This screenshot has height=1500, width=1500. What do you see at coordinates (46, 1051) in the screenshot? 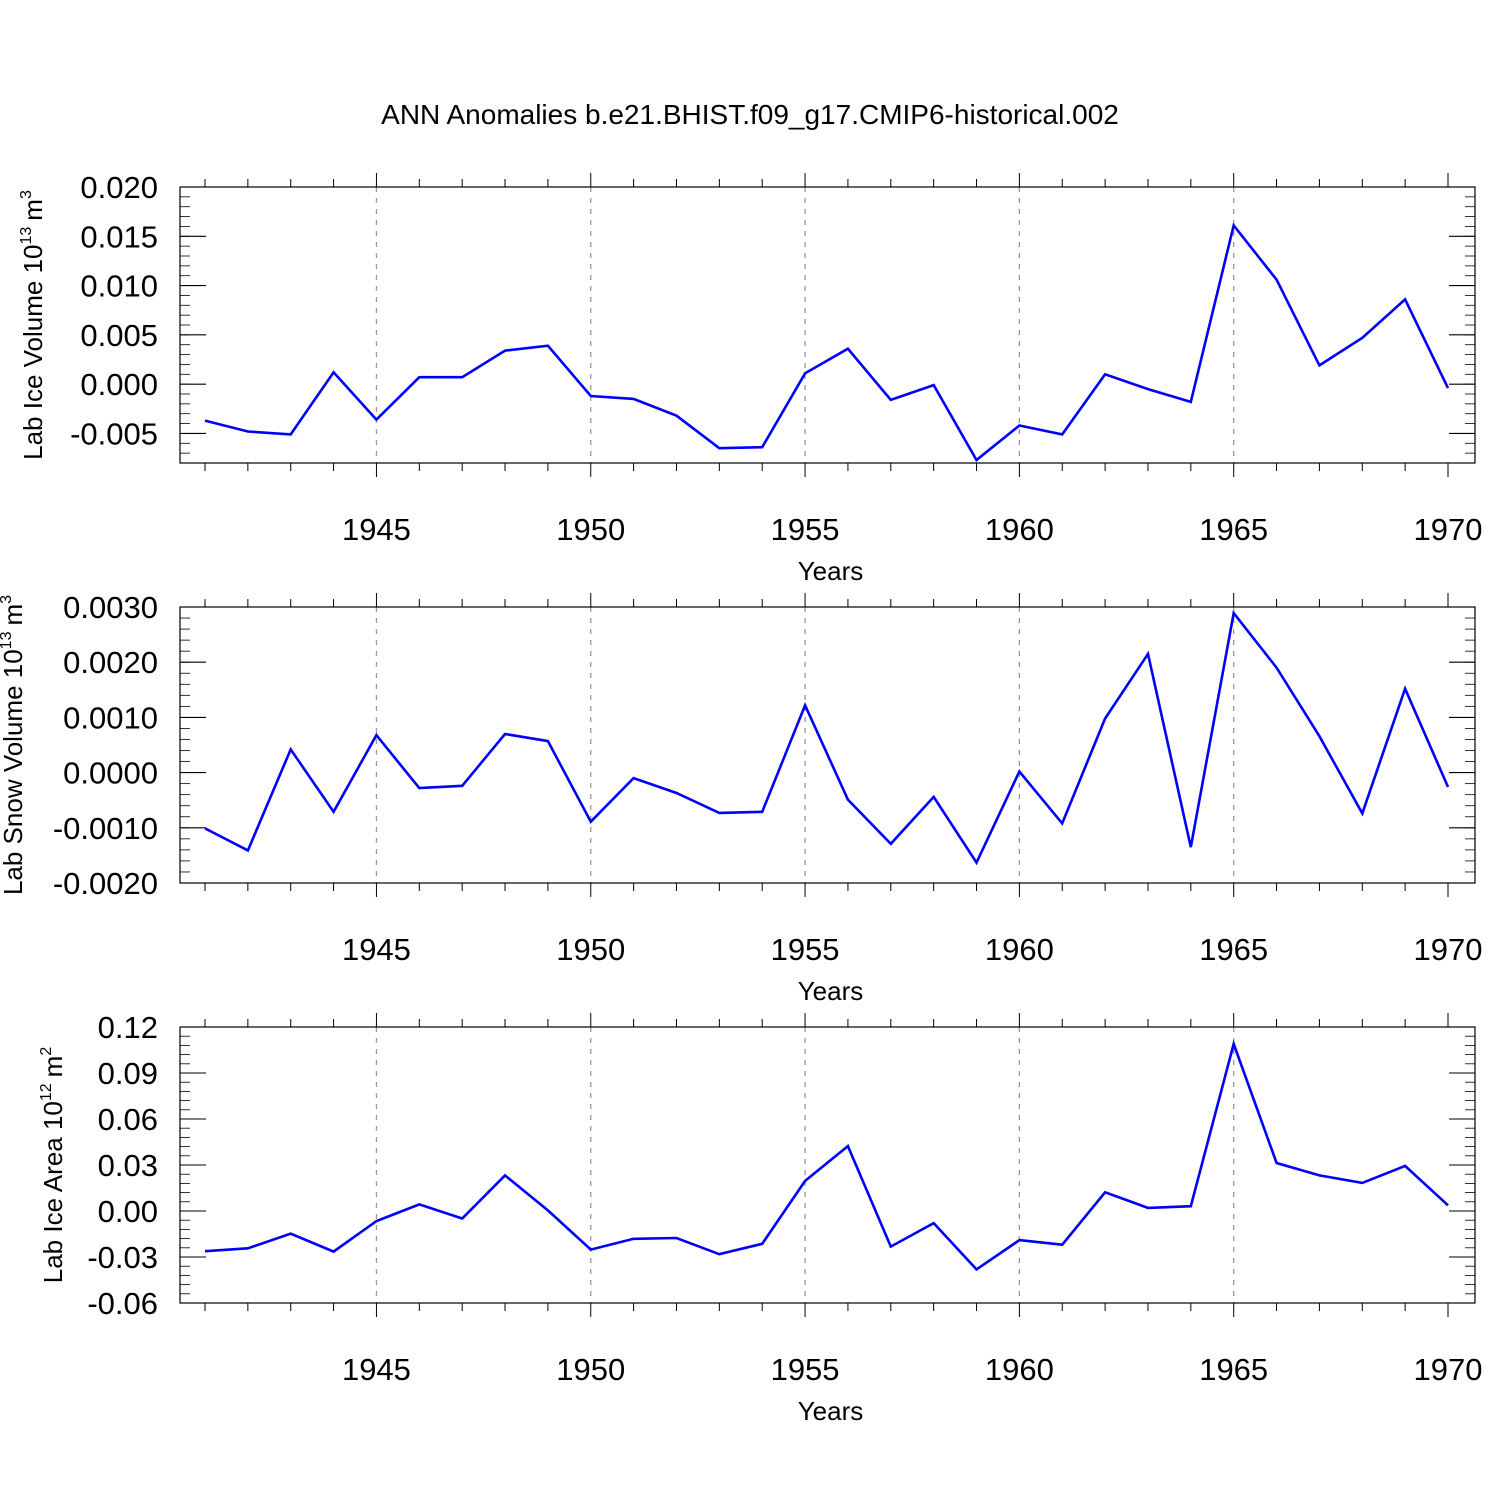
I see `y-axis-label-unit-exponent: 2` at bounding box center [46, 1051].